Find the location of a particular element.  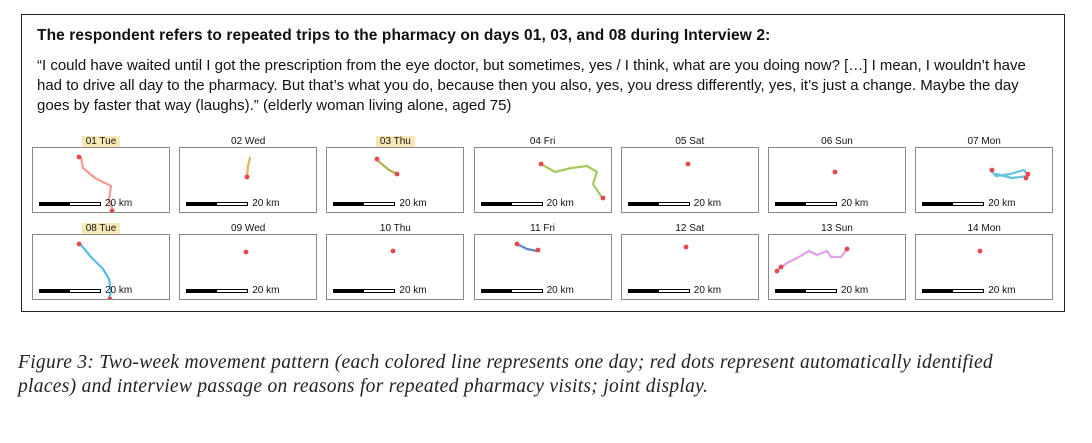

day-label: 10 Thu is located at coordinates (395, 229).